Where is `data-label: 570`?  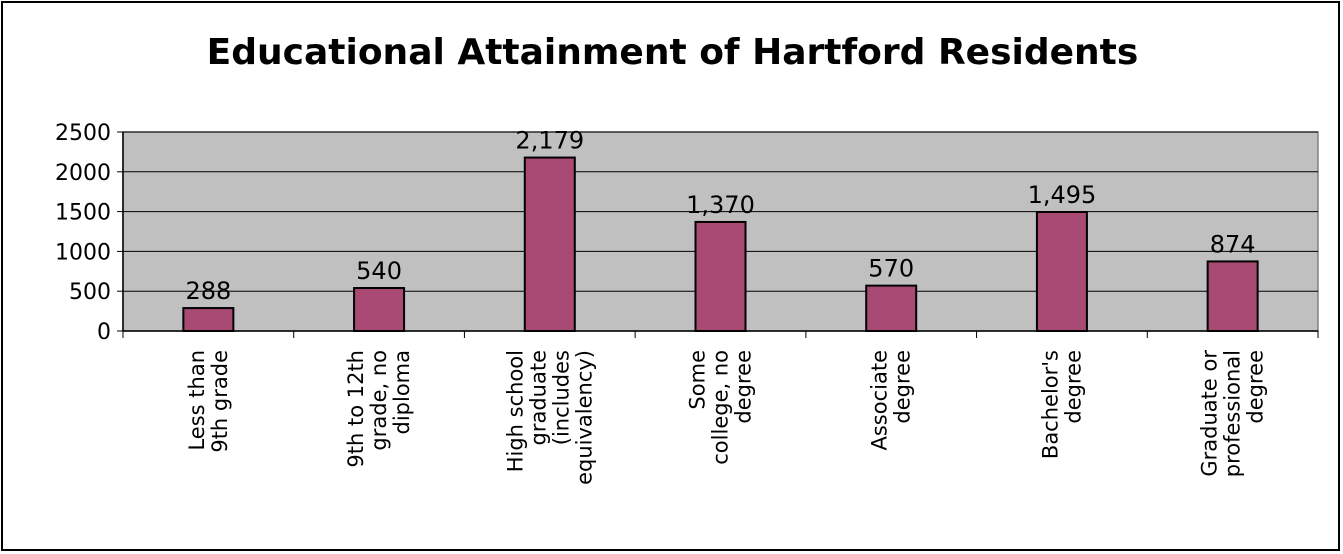
data-label: 570 is located at coordinates (891, 269).